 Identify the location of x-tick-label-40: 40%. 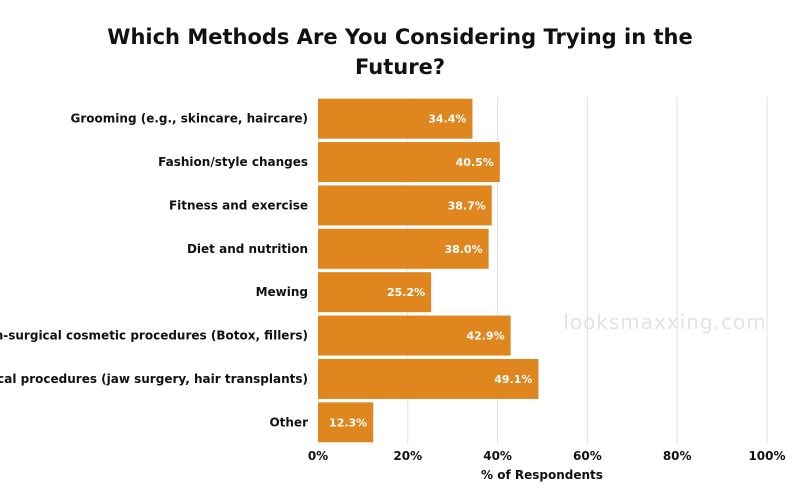
(497, 456).